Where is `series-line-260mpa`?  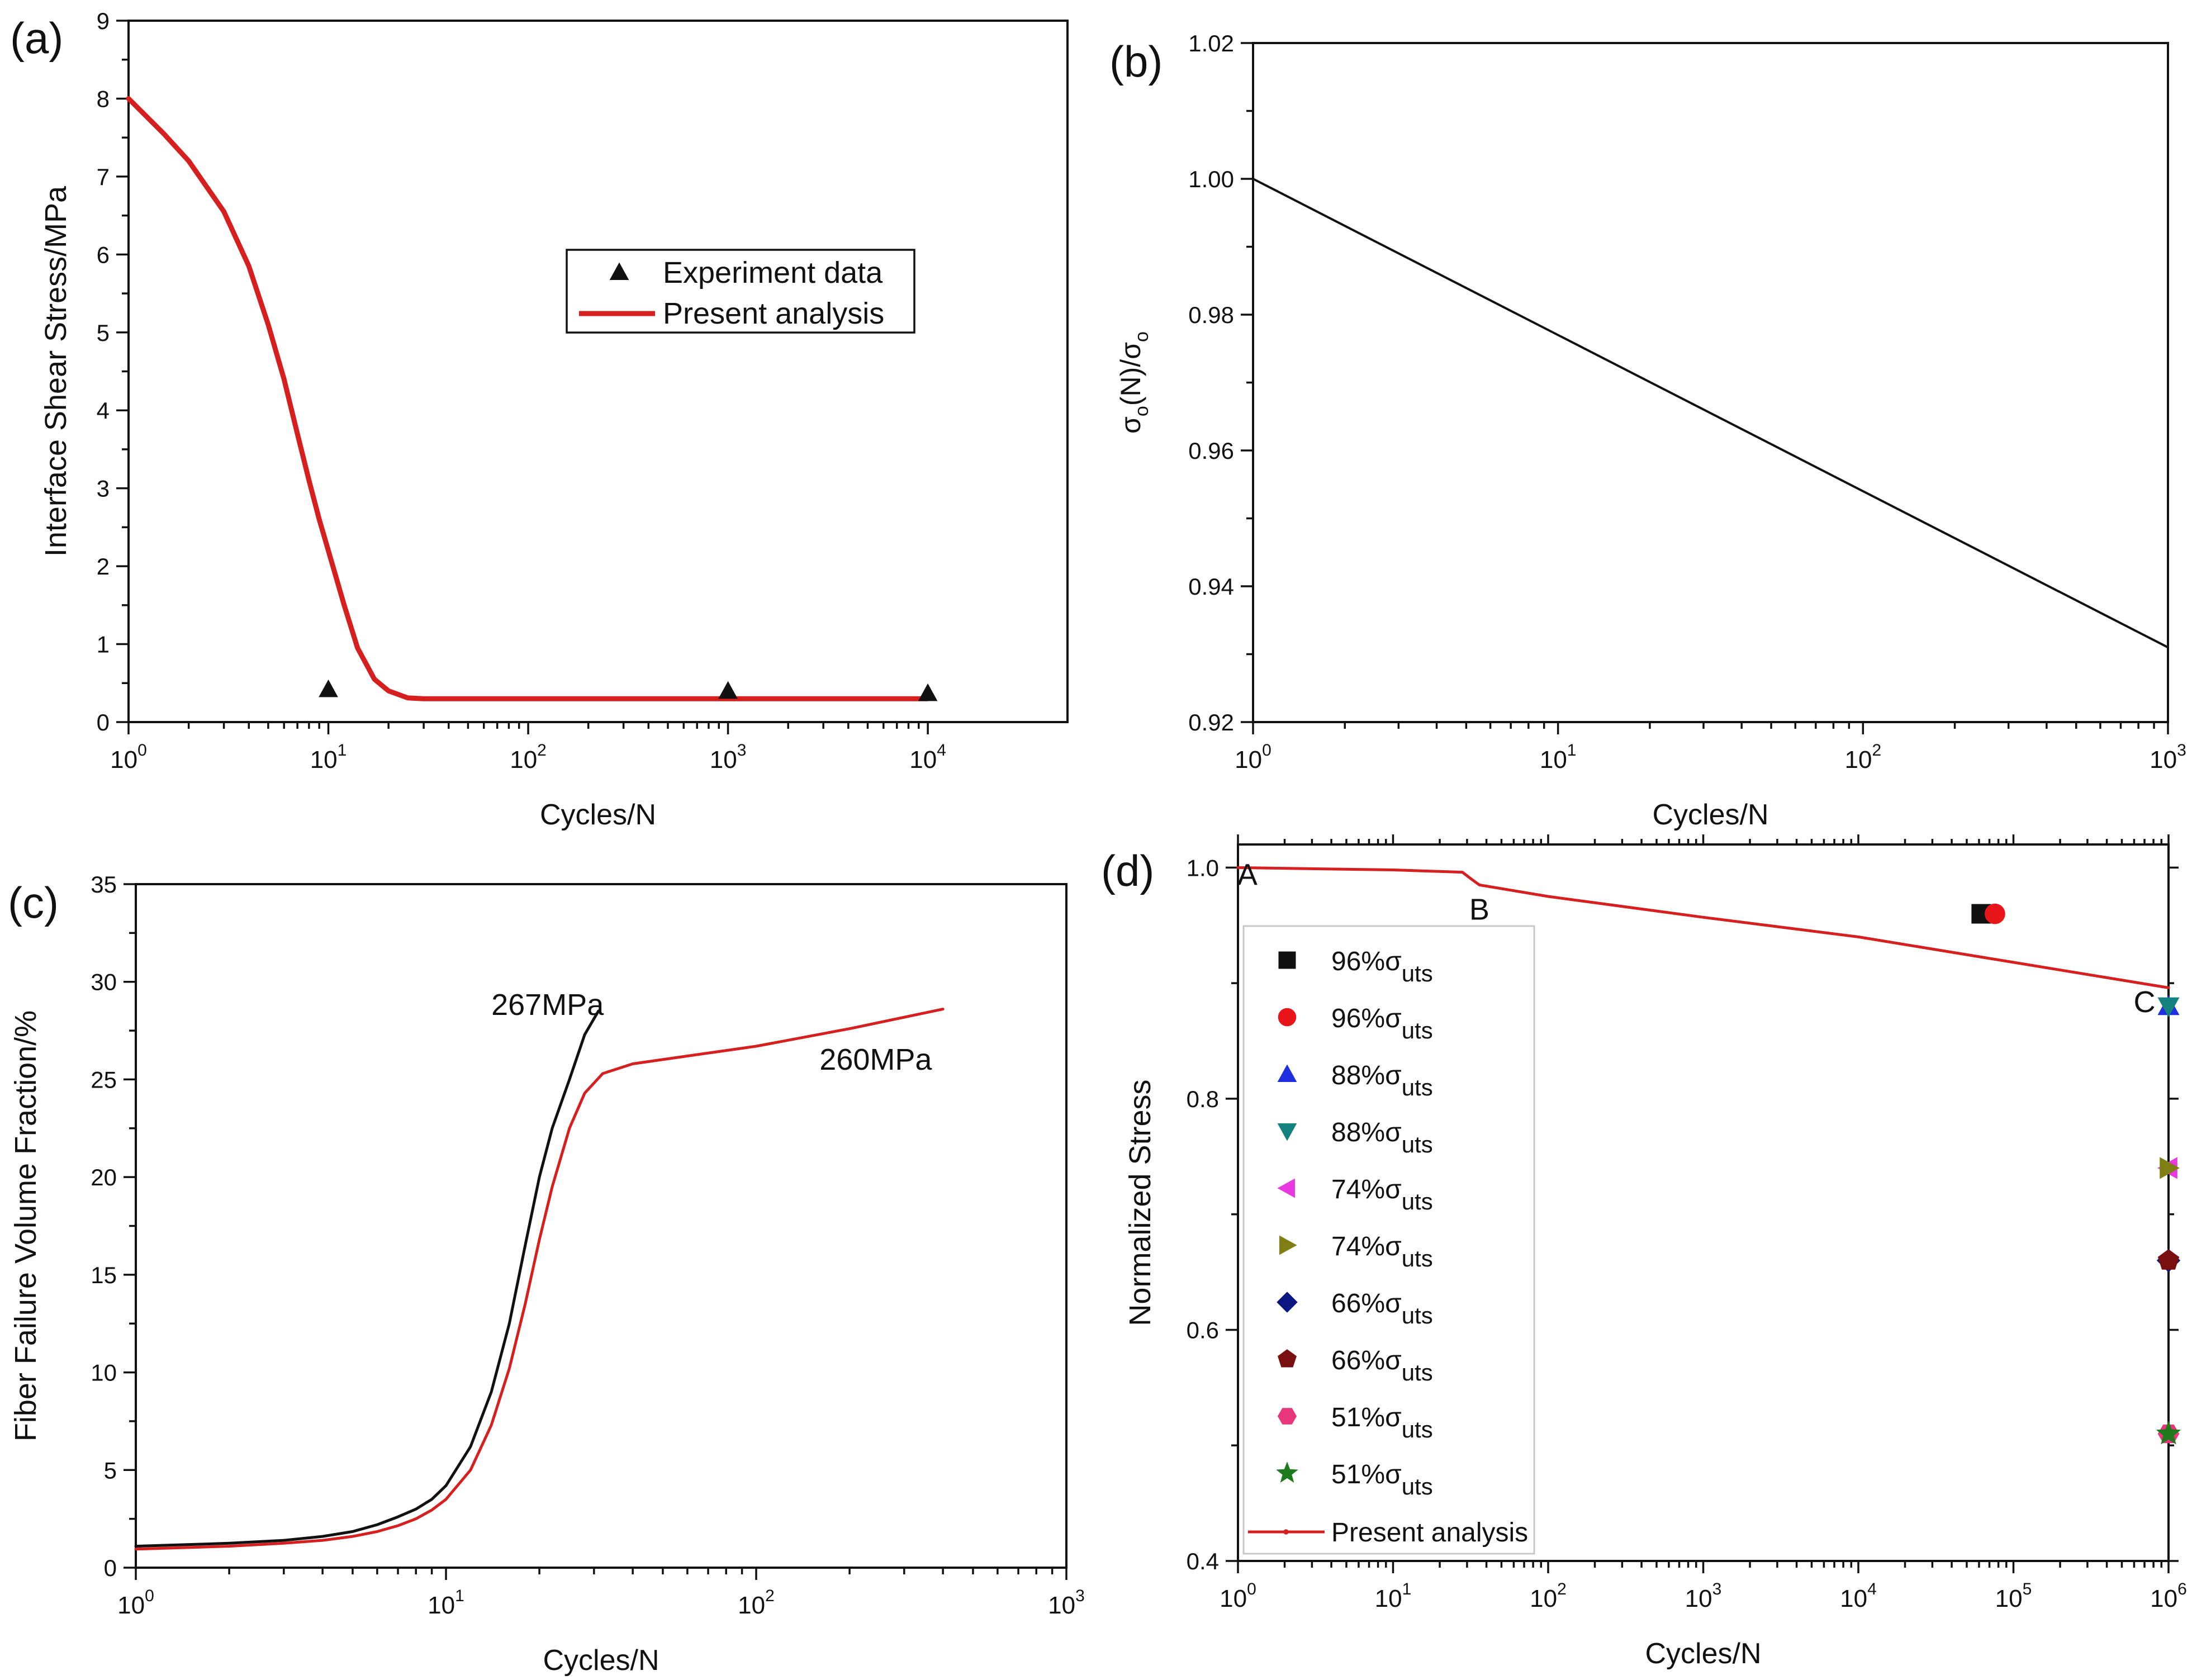 series-line-260mpa is located at coordinates (539, 1280).